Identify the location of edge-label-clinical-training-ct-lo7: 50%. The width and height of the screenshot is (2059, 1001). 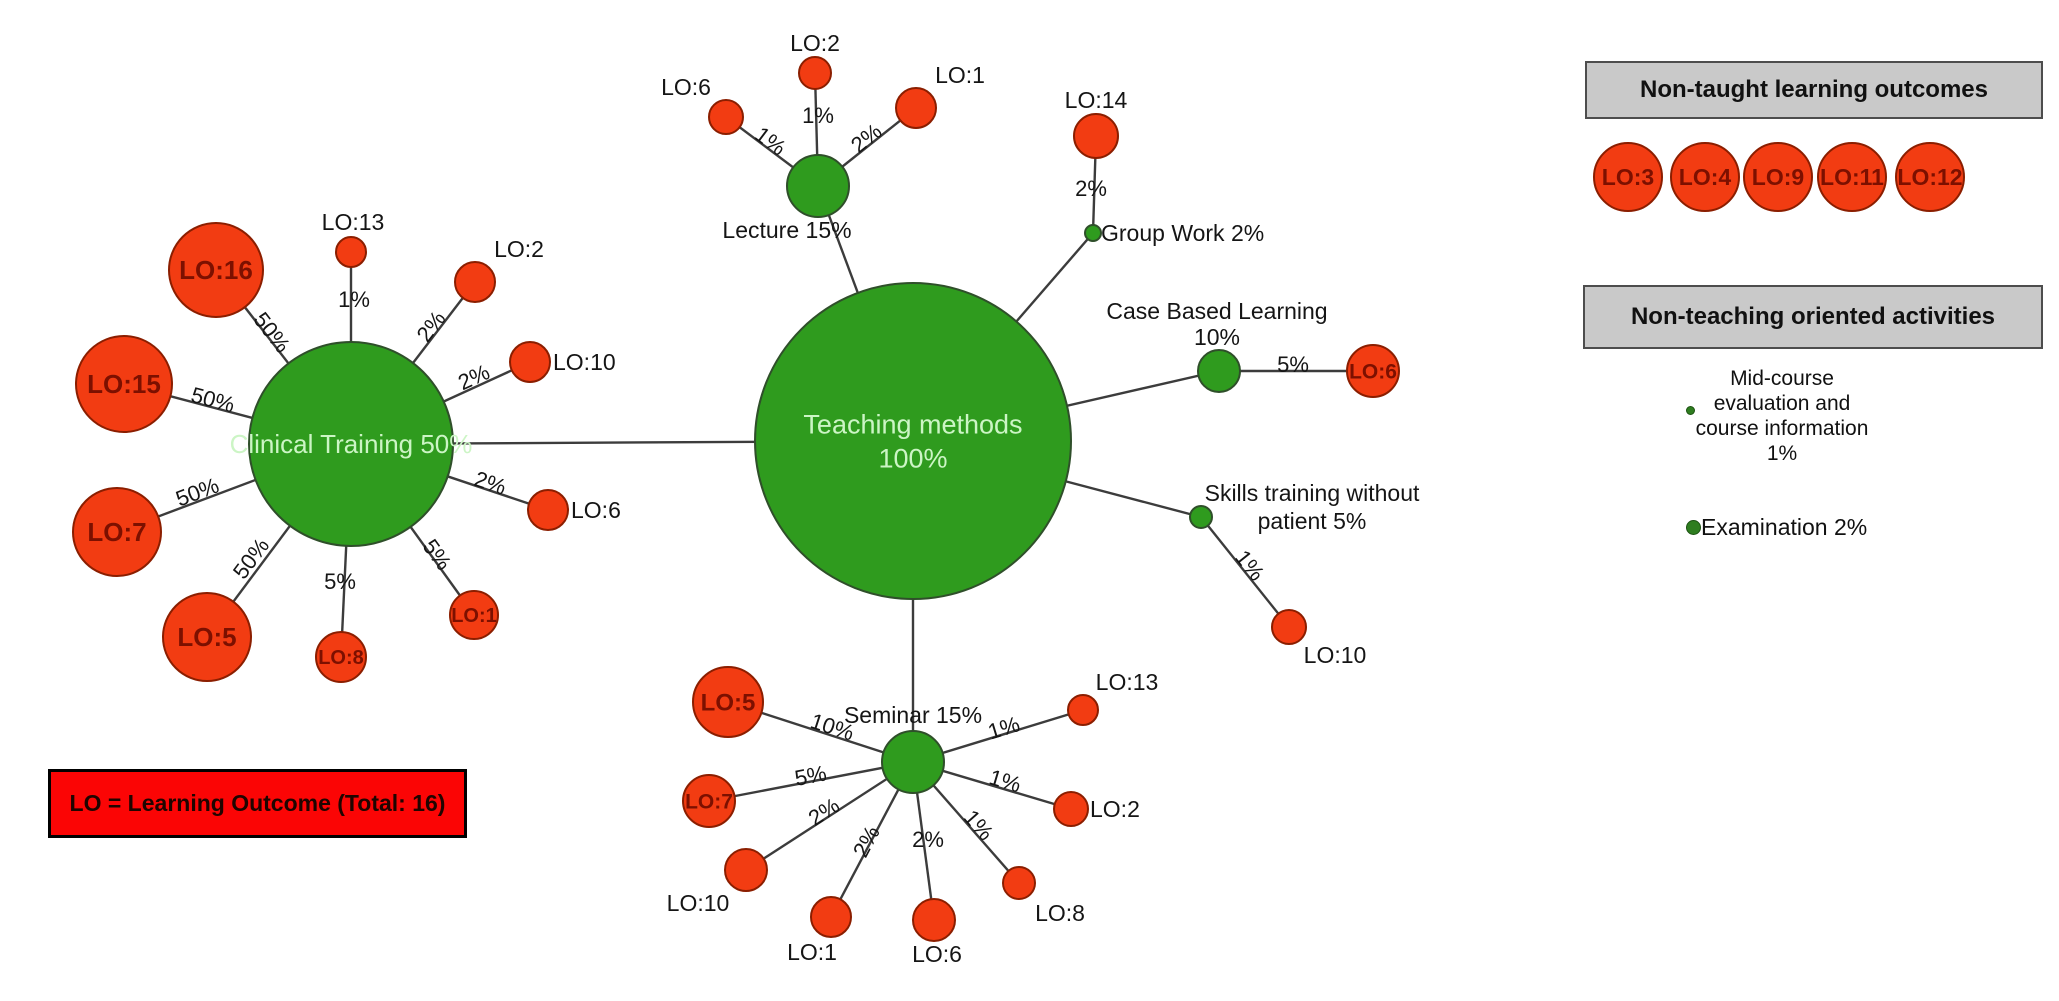
(197, 492).